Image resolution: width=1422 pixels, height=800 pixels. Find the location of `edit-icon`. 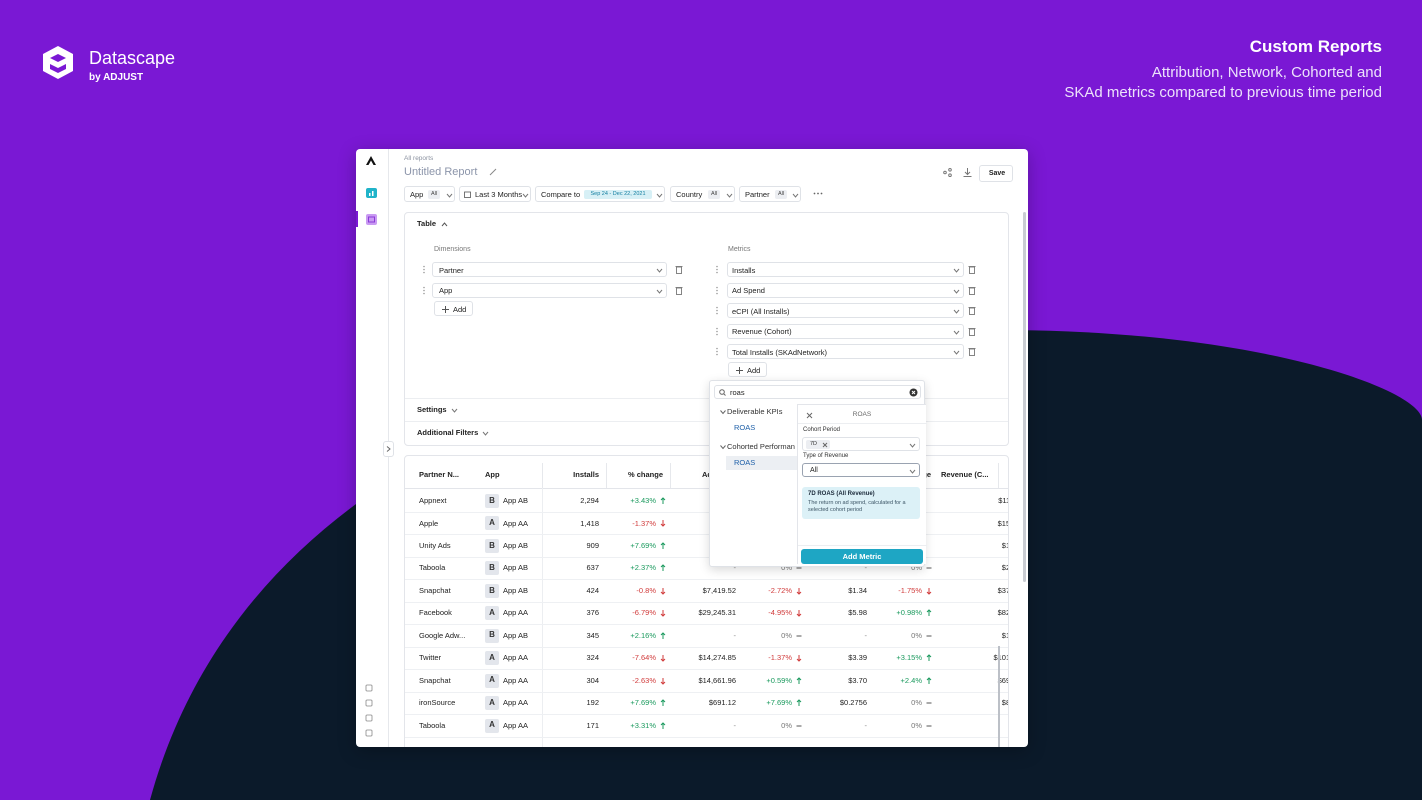

edit-icon is located at coordinates (493, 172).